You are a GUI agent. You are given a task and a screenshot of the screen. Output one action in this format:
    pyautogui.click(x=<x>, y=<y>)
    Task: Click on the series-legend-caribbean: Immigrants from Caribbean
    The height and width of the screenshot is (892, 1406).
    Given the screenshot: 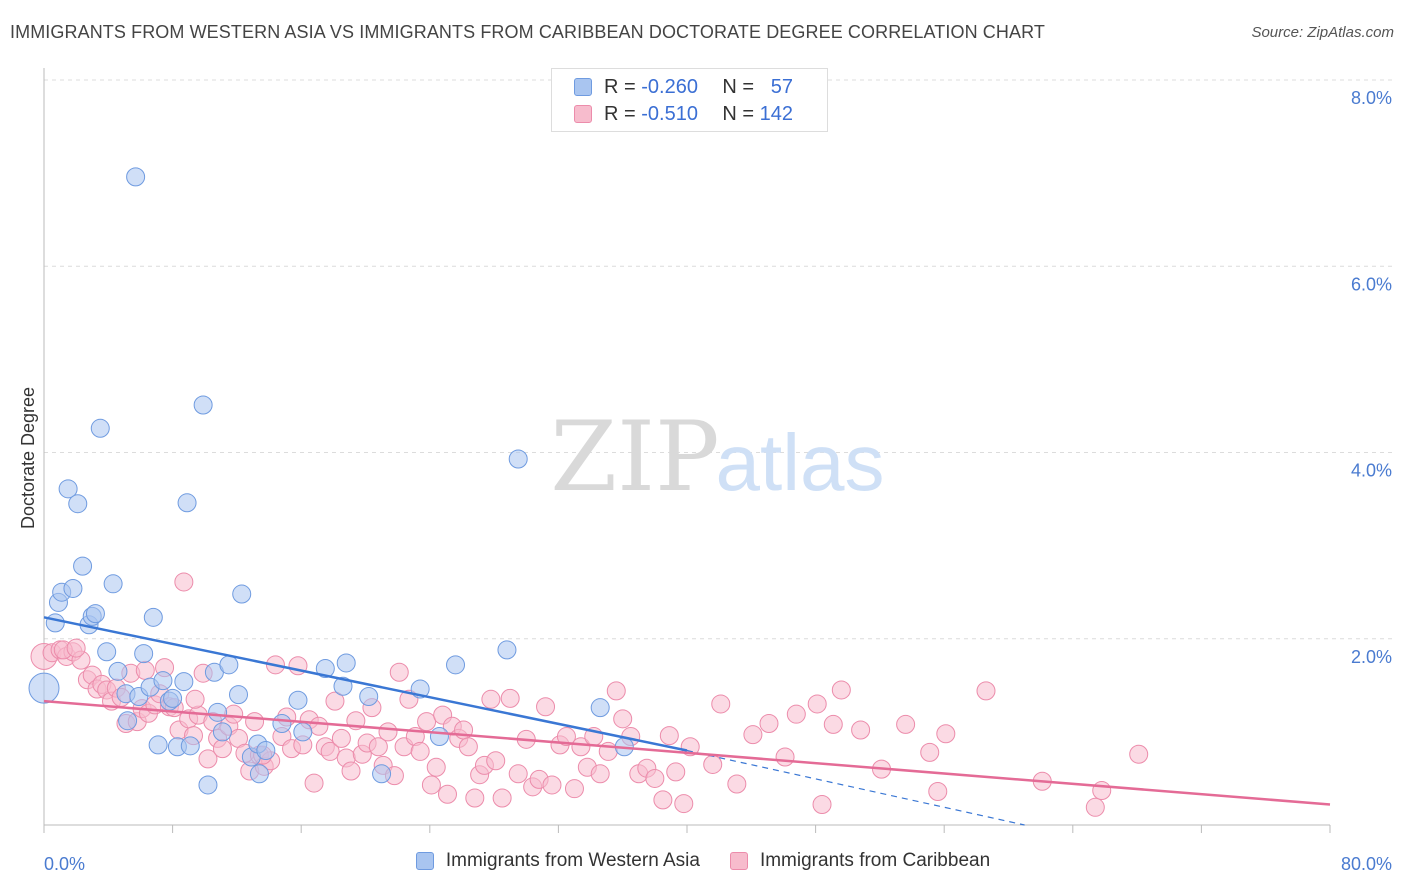 What is the action you would take?
    pyautogui.click(x=859, y=861)
    